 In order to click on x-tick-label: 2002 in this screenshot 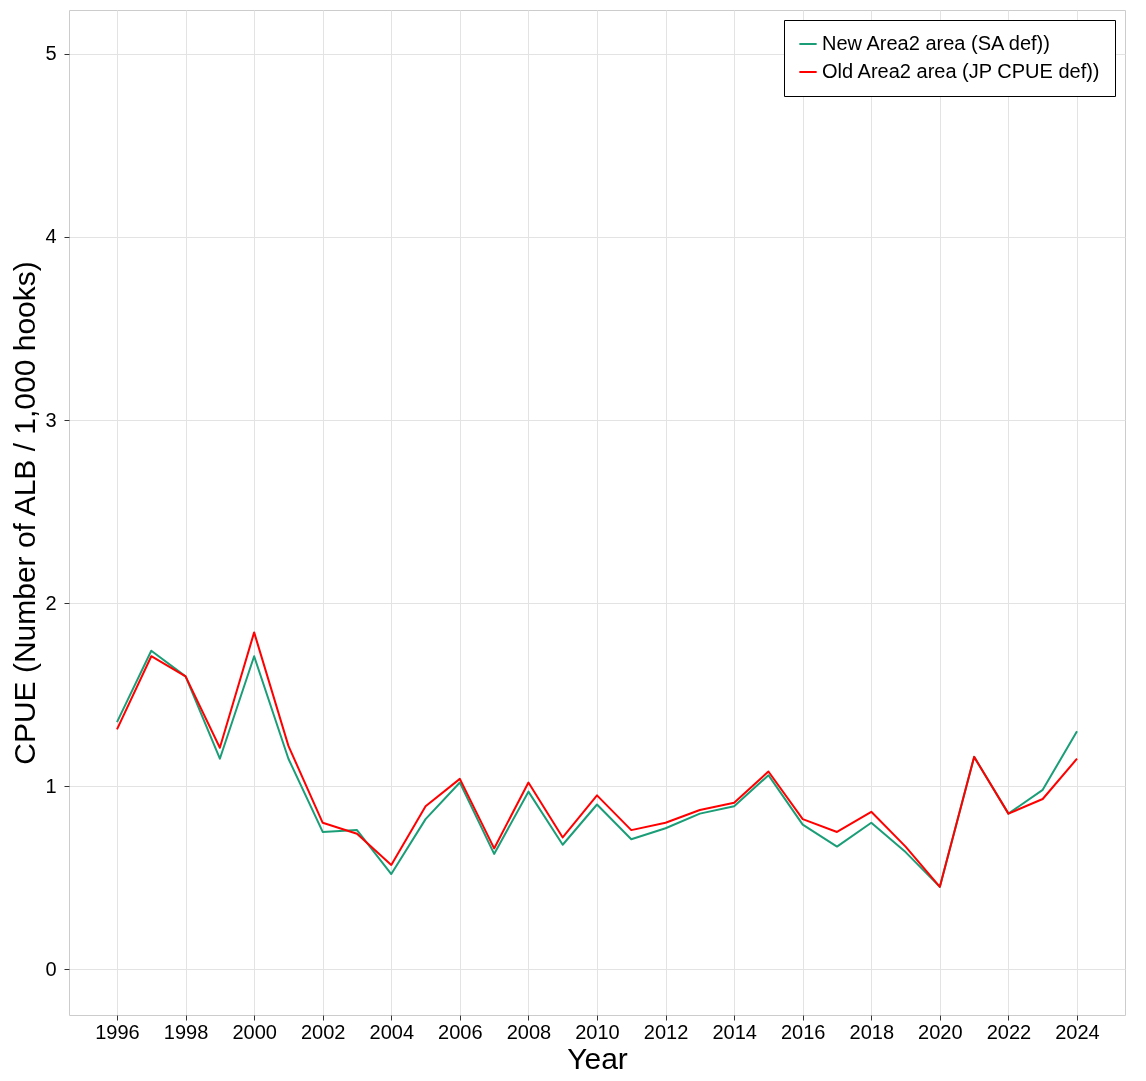, I will do `click(323, 1031)`.